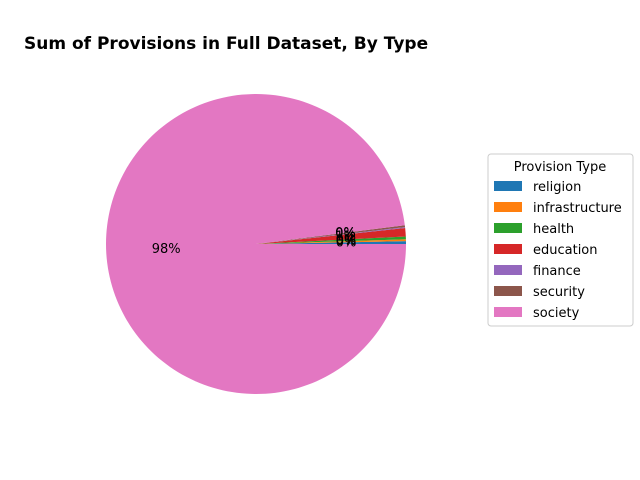 The height and width of the screenshot is (480, 640). I want to click on percent-label-health: 0%, so click(346, 240).